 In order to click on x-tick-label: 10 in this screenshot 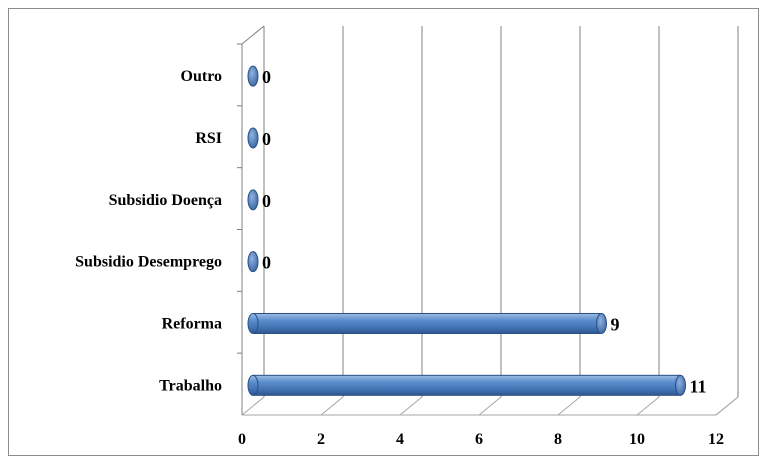, I will do `click(637, 439)`.